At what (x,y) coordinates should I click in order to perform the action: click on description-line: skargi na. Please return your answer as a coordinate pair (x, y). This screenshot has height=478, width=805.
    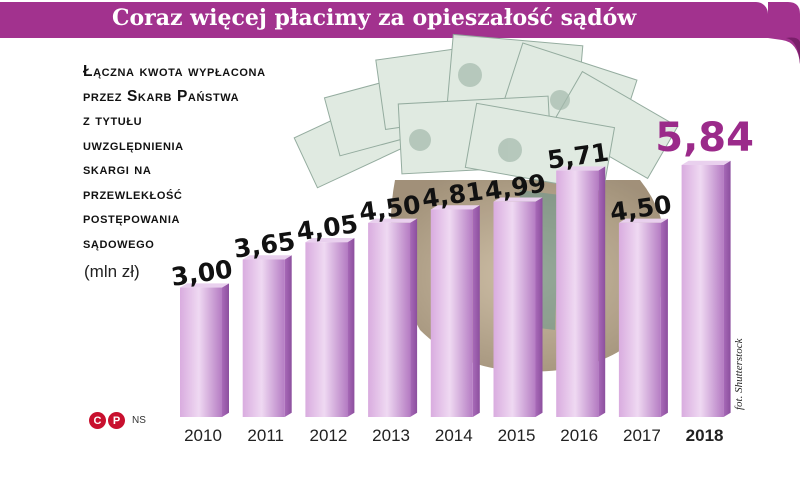
    Looking at the image, I should click on (117, 169).